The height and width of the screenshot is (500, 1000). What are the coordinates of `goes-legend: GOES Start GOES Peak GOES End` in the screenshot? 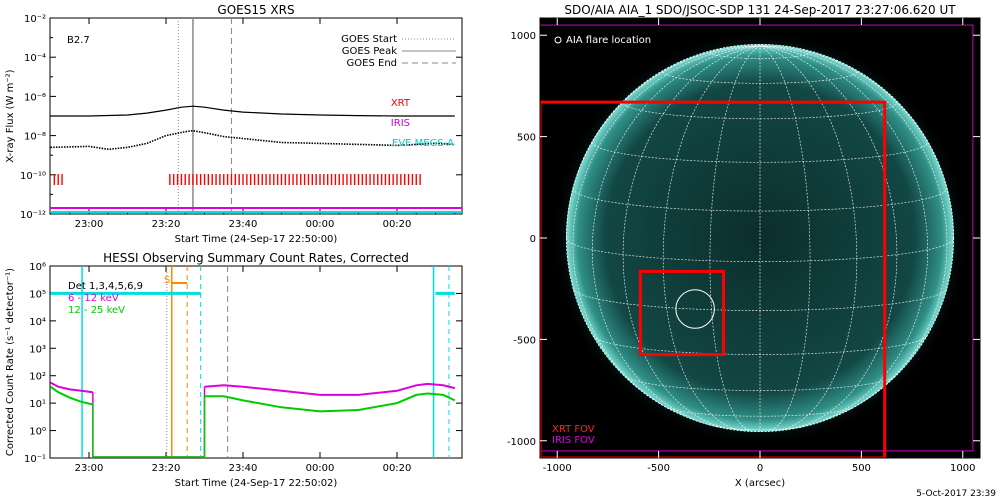 It's located at (398, 51).